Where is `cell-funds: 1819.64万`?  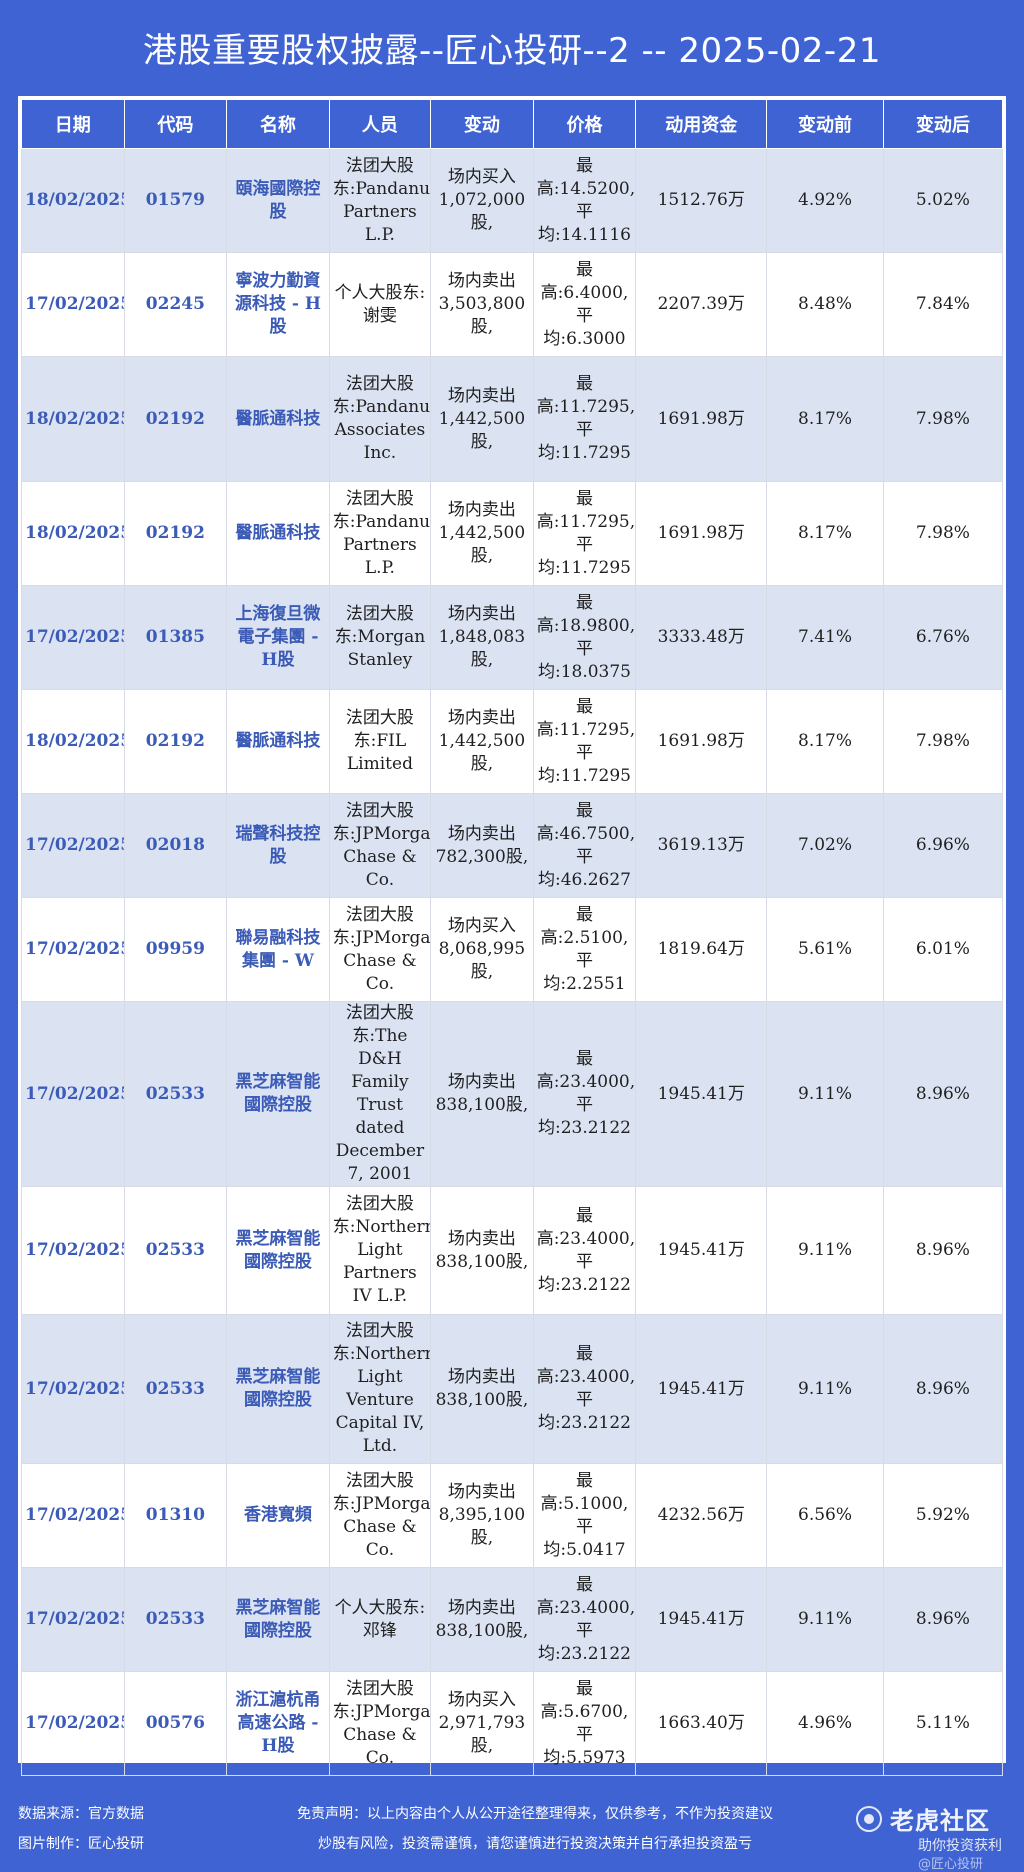
cell-funds: 1819.64万 is located at coordinates (701, 949).